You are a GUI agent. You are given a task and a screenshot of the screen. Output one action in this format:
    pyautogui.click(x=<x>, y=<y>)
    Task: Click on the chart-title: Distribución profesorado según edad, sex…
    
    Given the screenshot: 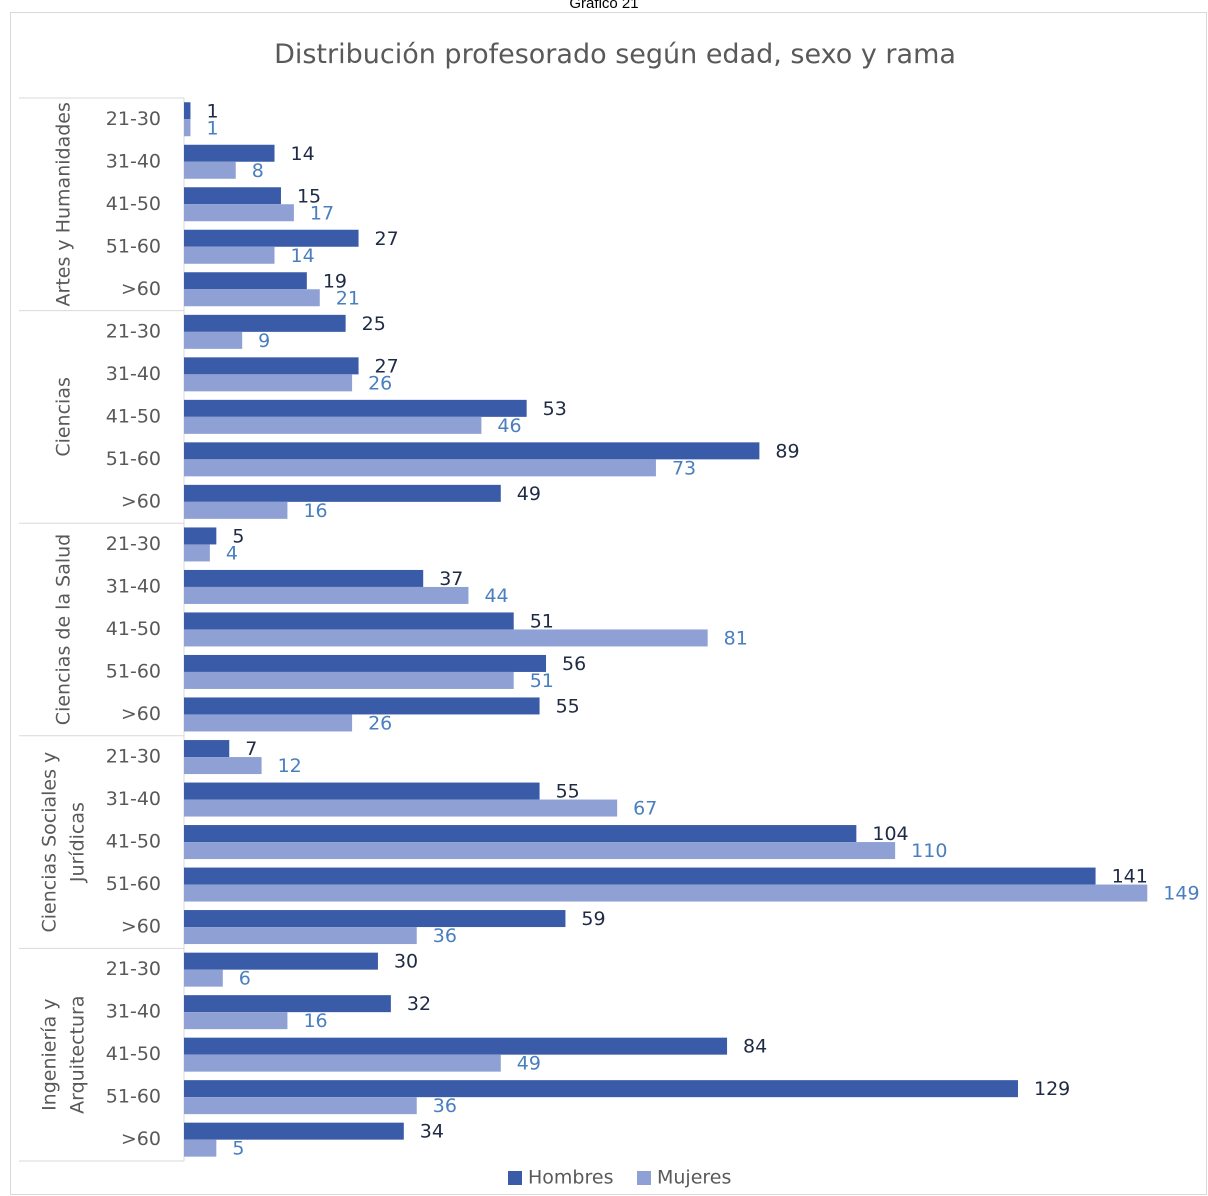 What is the action you would take?
    pyautogui.click(x=615, y=54)
    